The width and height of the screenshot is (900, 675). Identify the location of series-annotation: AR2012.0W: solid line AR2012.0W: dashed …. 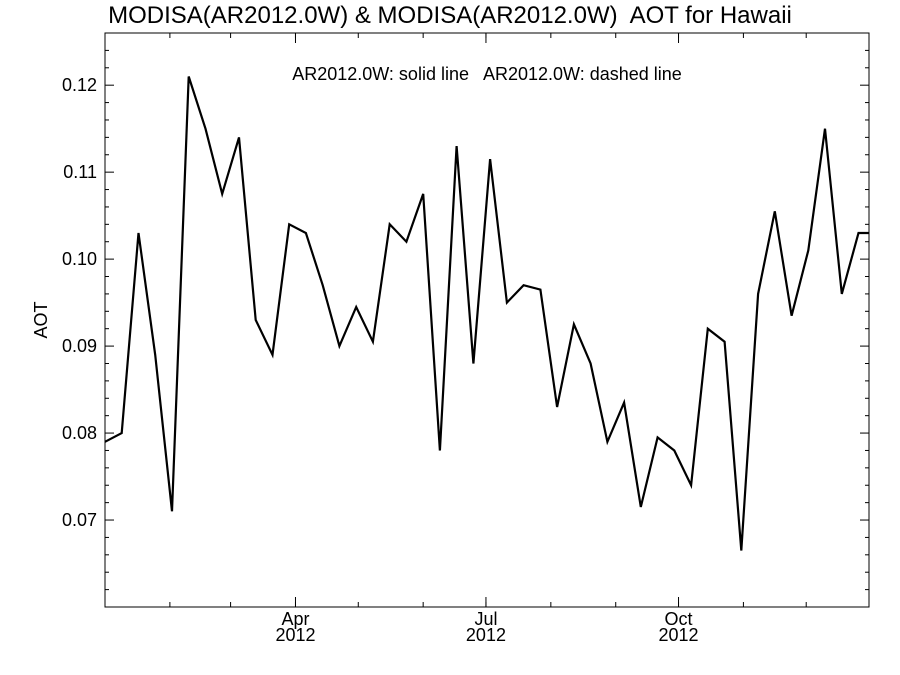
(487, 74).